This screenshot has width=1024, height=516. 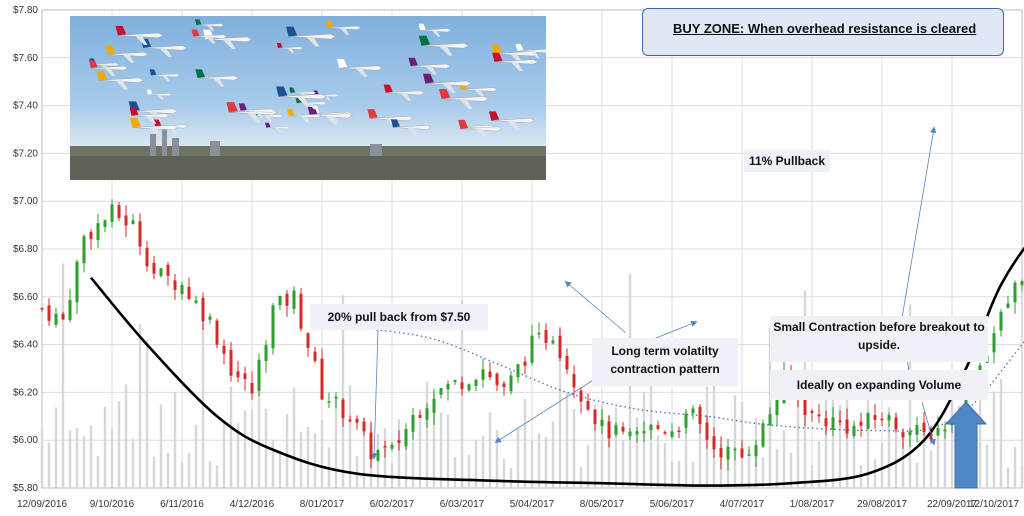 I want to click on x-tick-label: 5/04/2017, so click(x=532, y=504).